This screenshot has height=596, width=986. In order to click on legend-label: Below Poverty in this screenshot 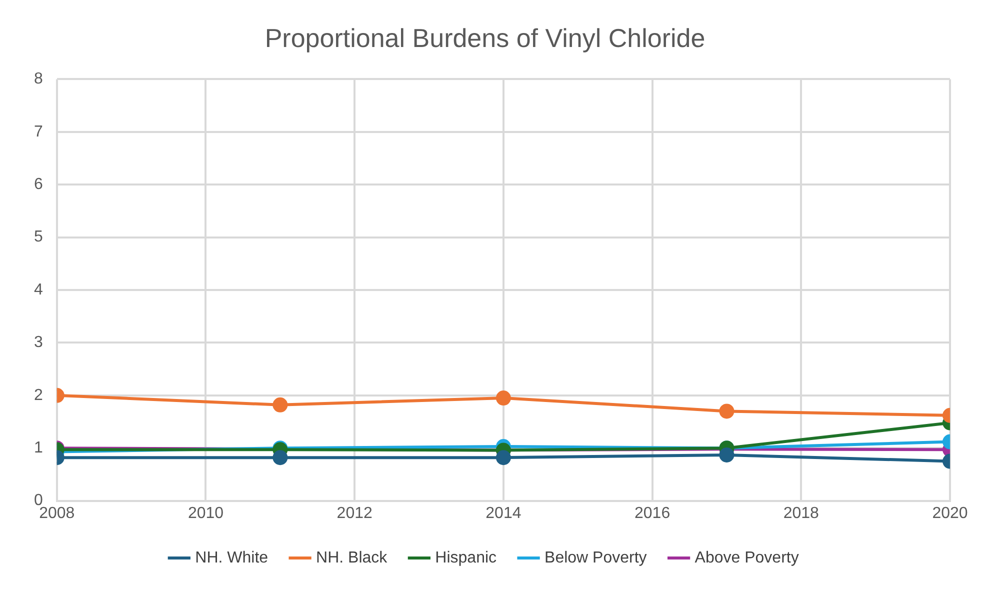, I will do `click(595, 557)`.